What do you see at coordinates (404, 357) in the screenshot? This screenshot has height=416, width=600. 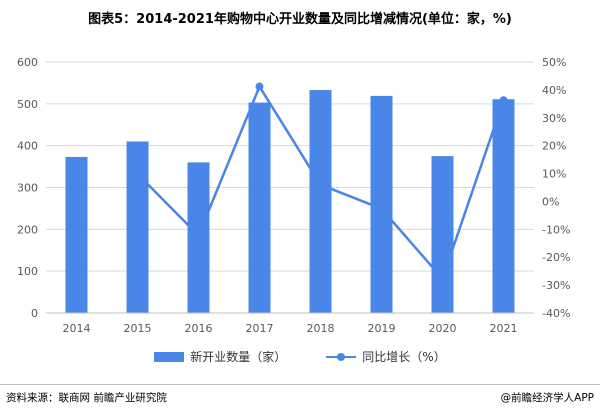 I see `legend-line-label: 同比增长（%）` at bounding box center [404, 357].